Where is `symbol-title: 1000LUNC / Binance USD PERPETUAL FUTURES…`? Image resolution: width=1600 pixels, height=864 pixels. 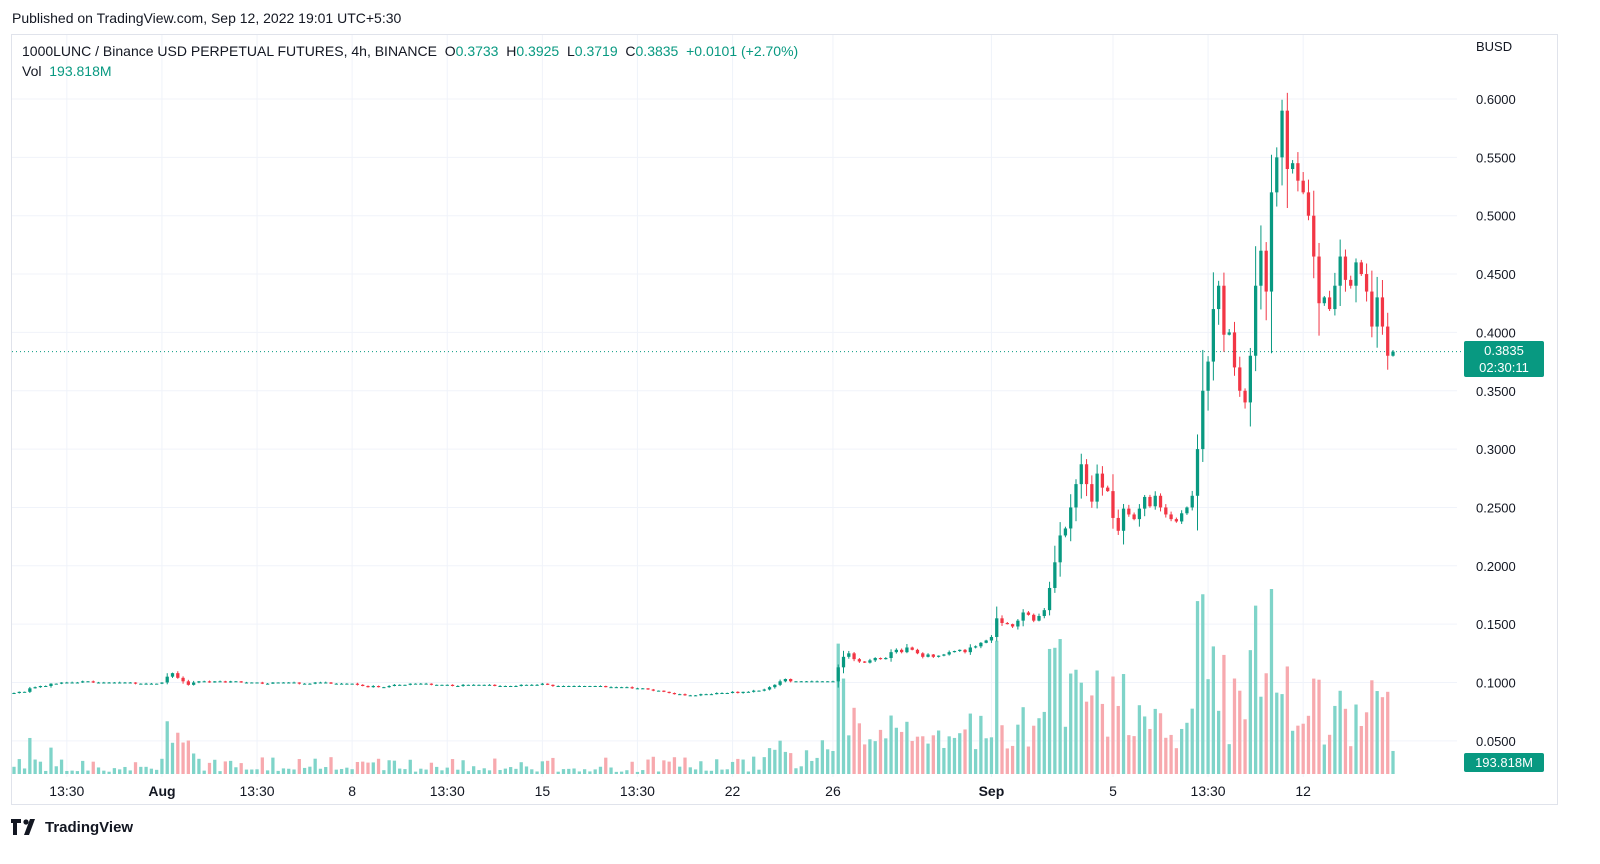
symbol-title: 1000LUNC / Binance USD PERPETUAL FUTURES… is located at coordinates (229, 51).